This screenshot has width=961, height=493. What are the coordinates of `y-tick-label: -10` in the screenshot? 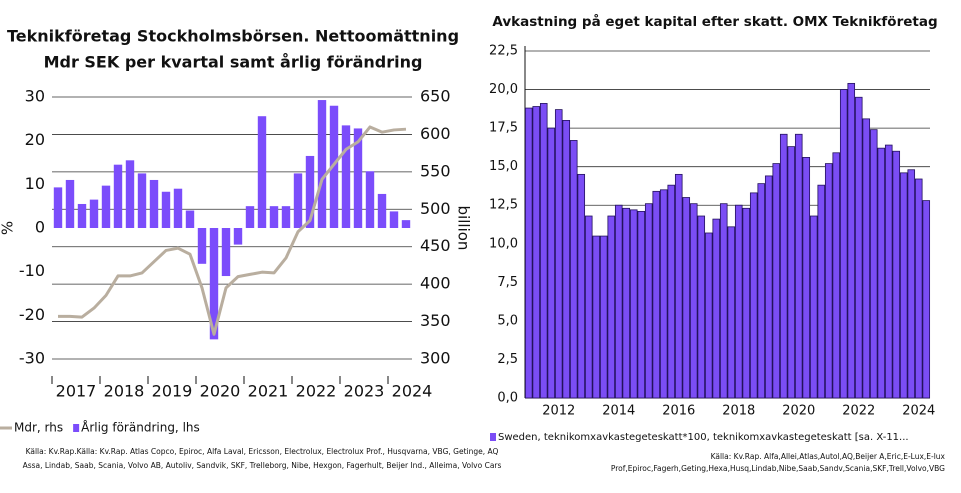 It's located at (32, 270).